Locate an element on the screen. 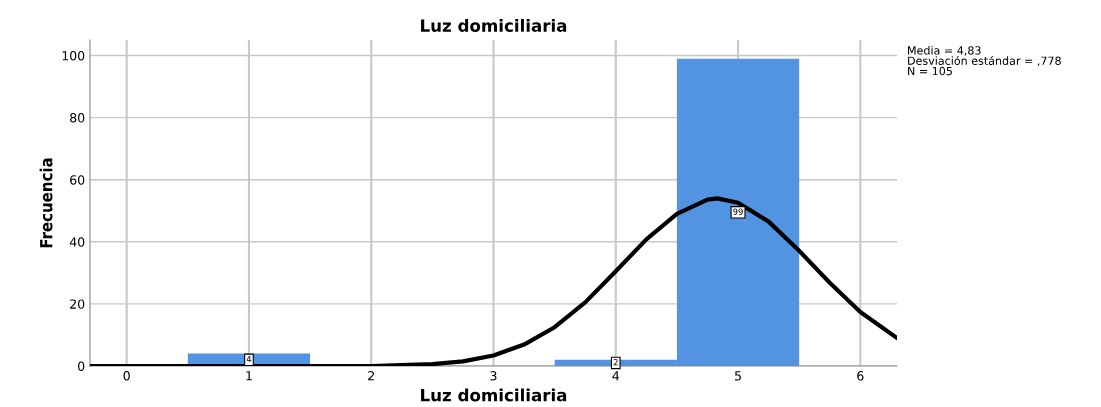 This screenshot has width=1101, height=407. x-tick-label: 2 is located at coordinates (371, 376).